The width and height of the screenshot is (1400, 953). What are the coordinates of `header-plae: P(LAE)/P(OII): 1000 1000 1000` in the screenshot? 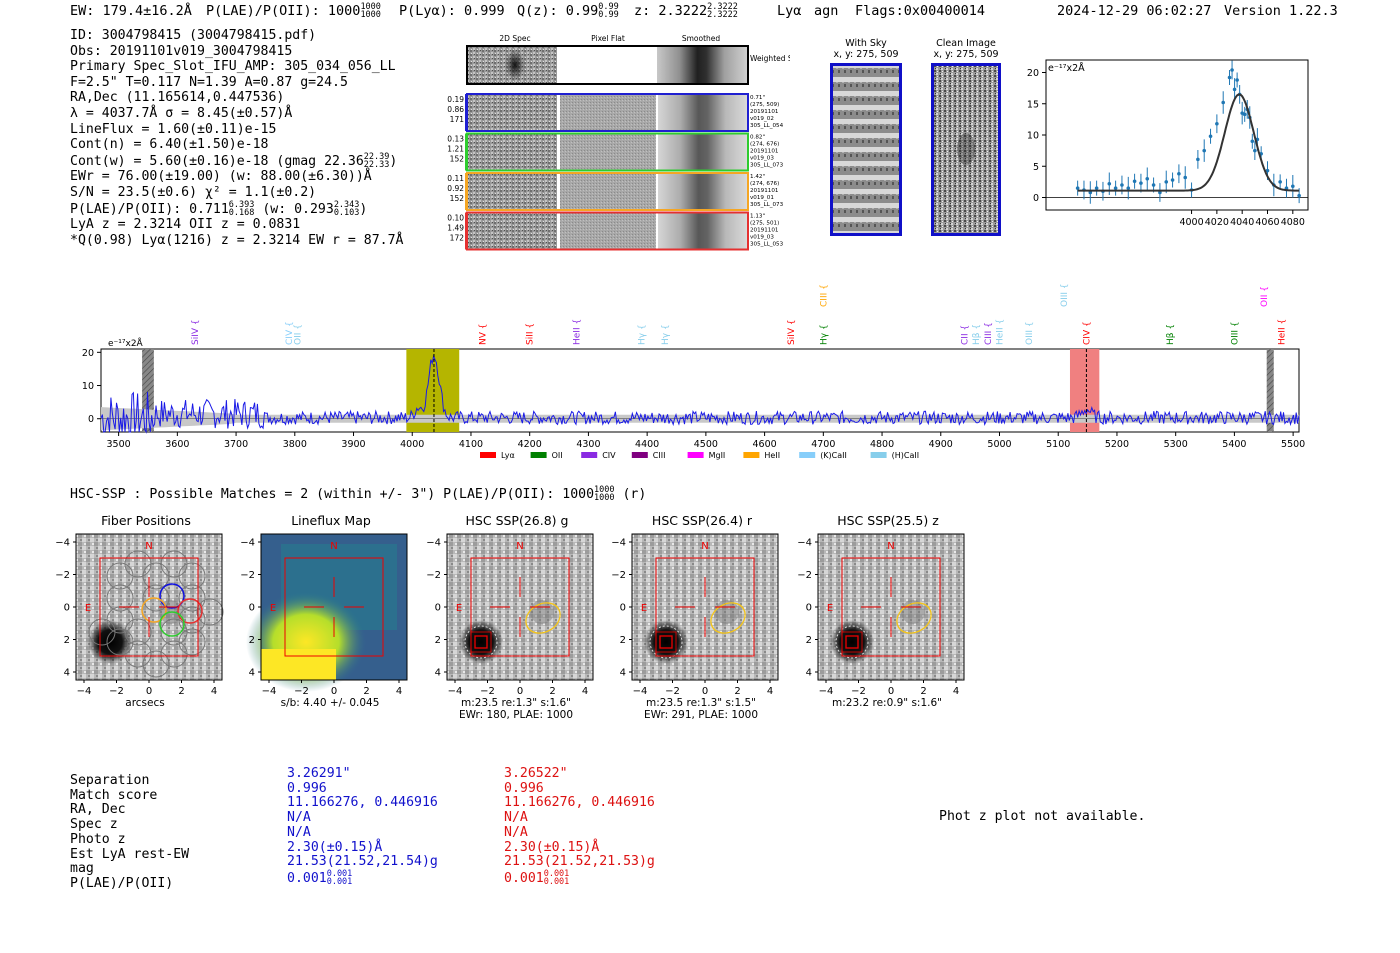 It's located at (293, 11).